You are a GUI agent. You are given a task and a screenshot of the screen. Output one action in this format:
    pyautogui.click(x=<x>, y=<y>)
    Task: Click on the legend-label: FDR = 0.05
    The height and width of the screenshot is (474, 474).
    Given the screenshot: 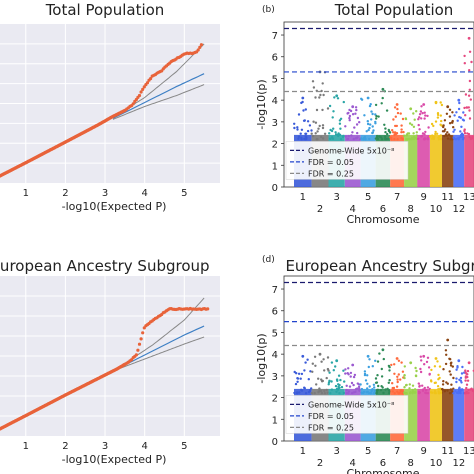 What is the action you would take?
    pyautogui.click(x=331, y=416)
    